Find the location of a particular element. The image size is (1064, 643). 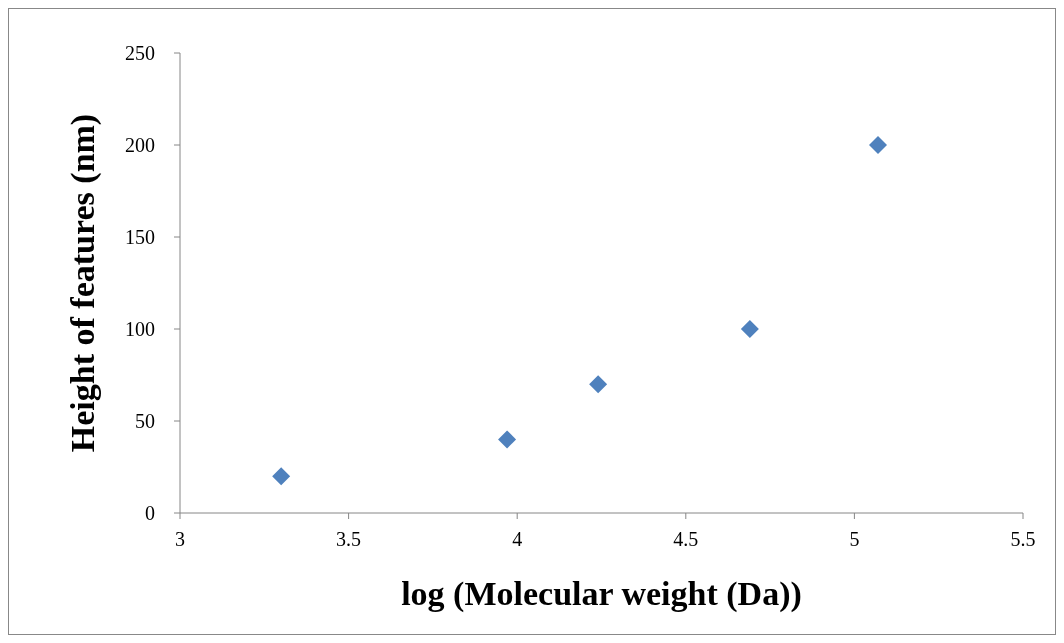

x-tick-label: 5 is located at coordinates (854, 539).